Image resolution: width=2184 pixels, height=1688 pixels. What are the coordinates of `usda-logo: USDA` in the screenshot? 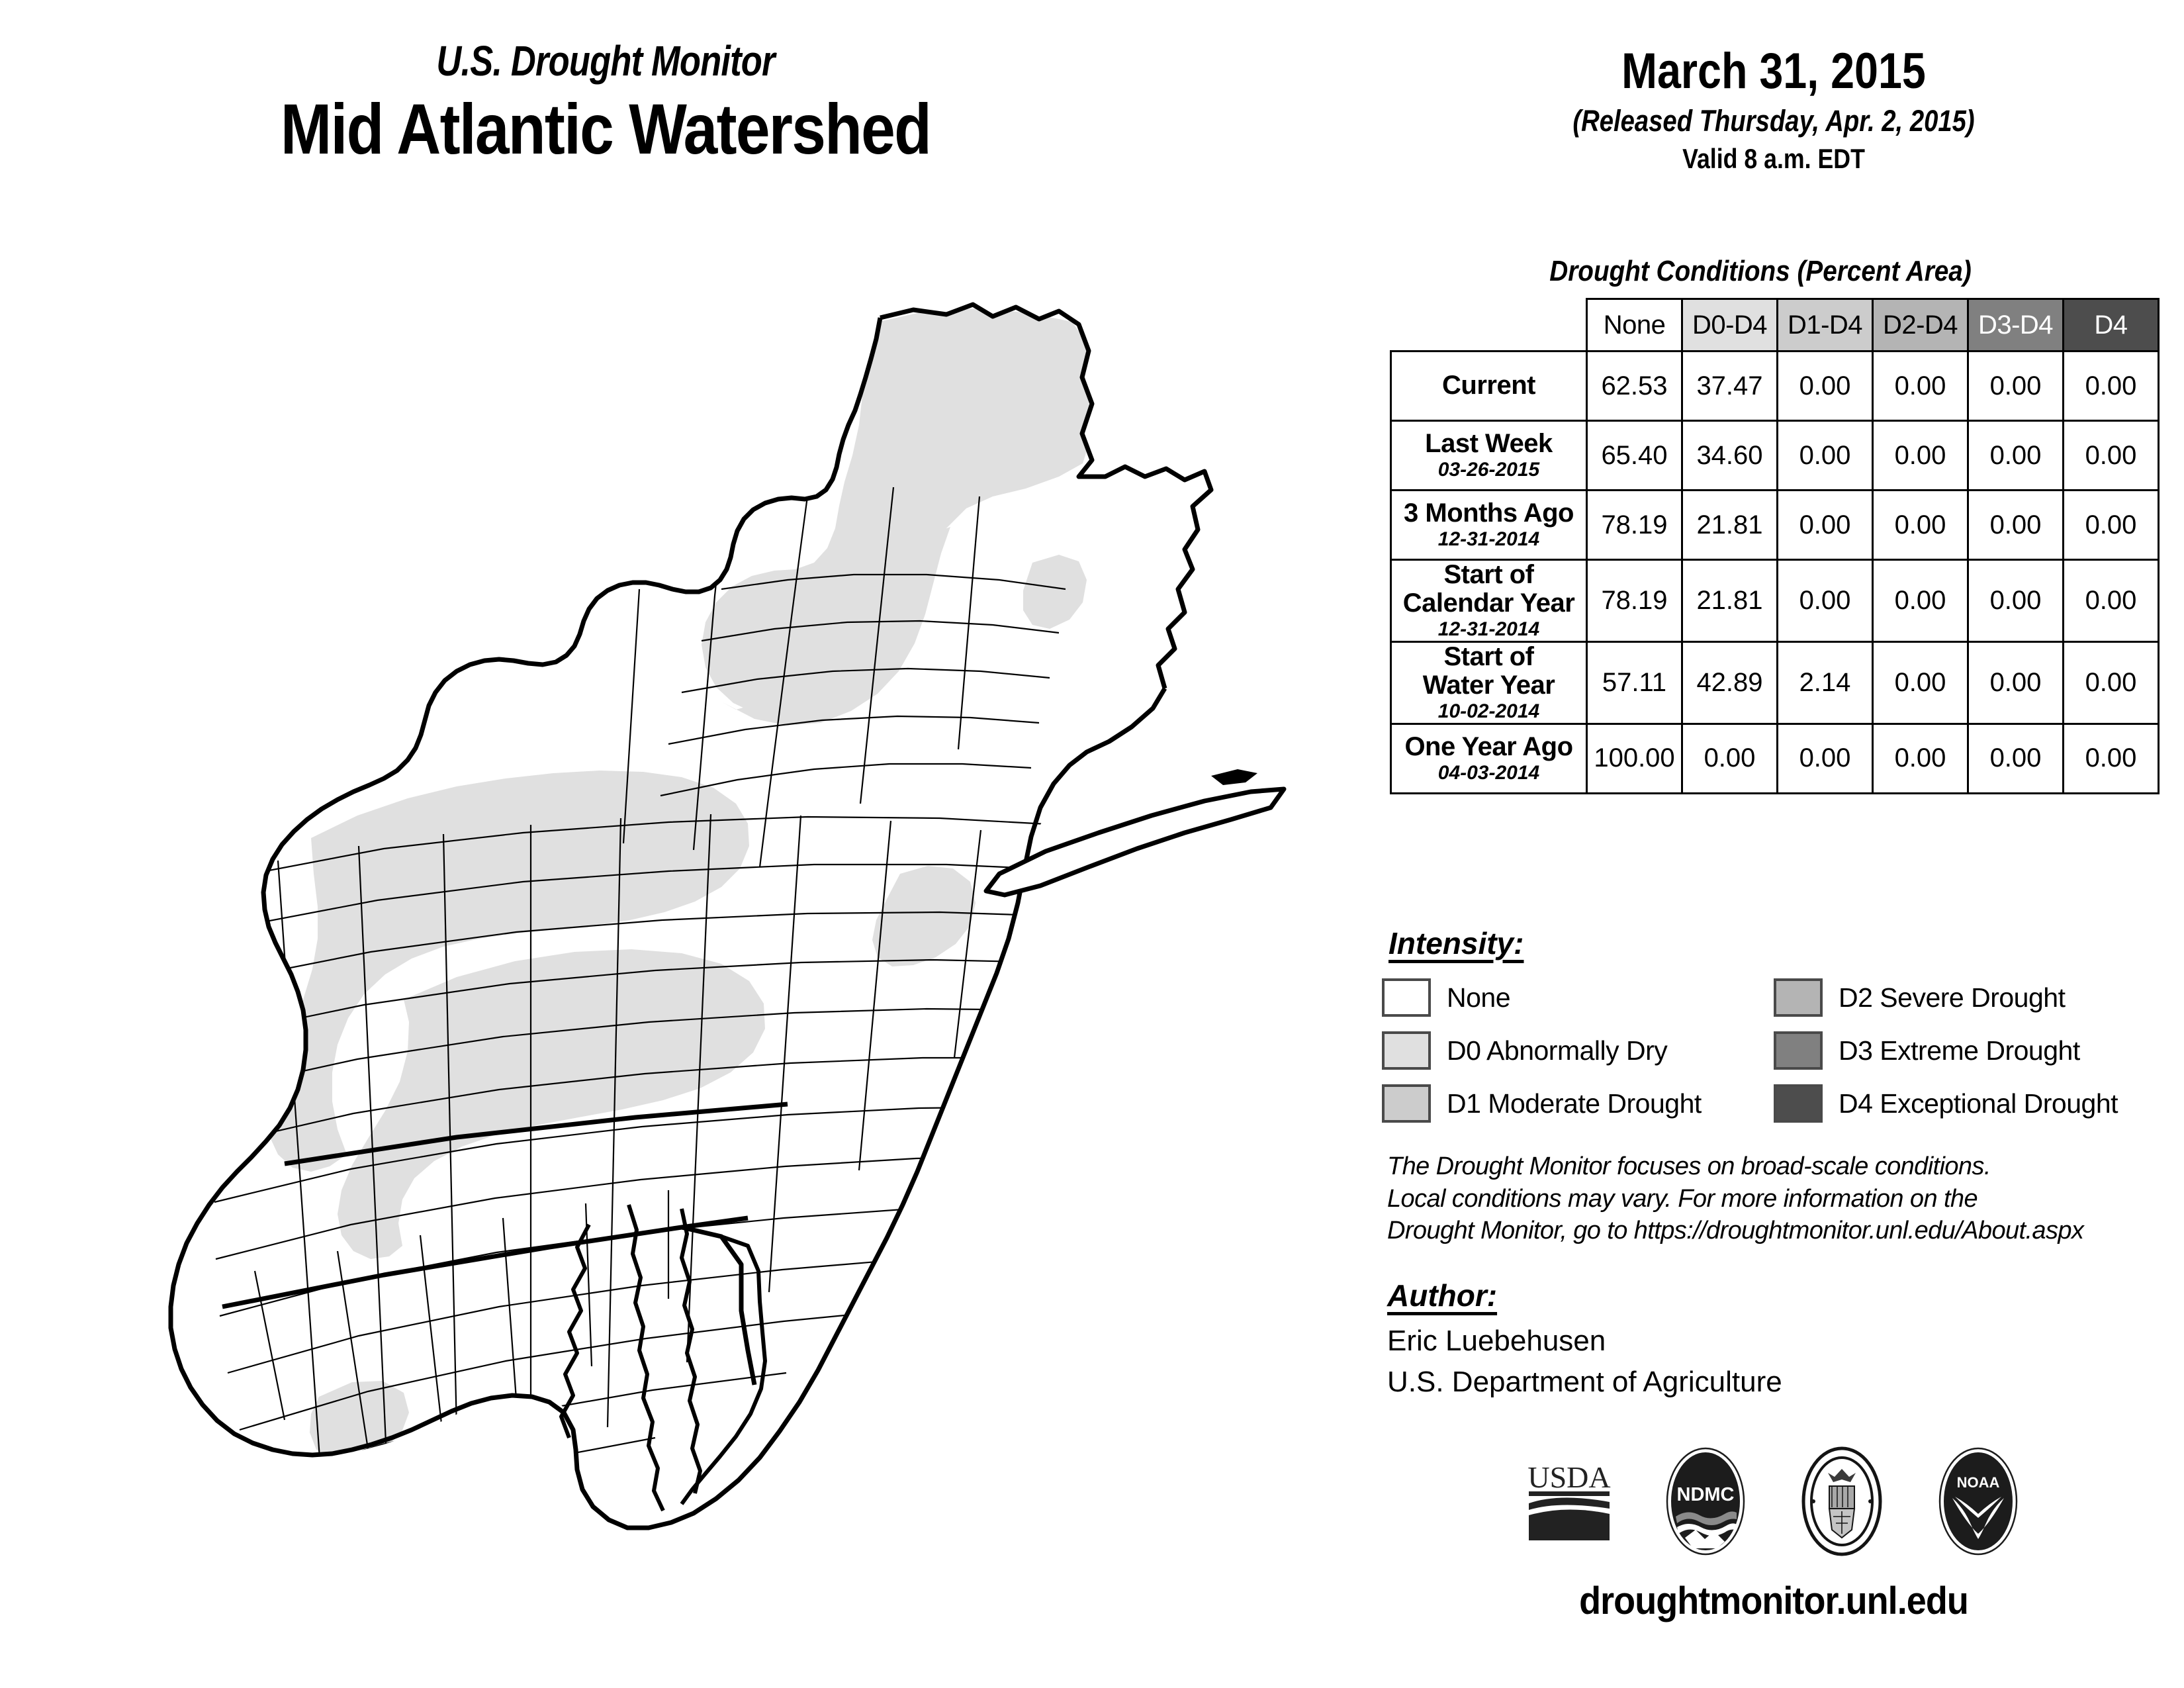 It's located at (1570, 1503).